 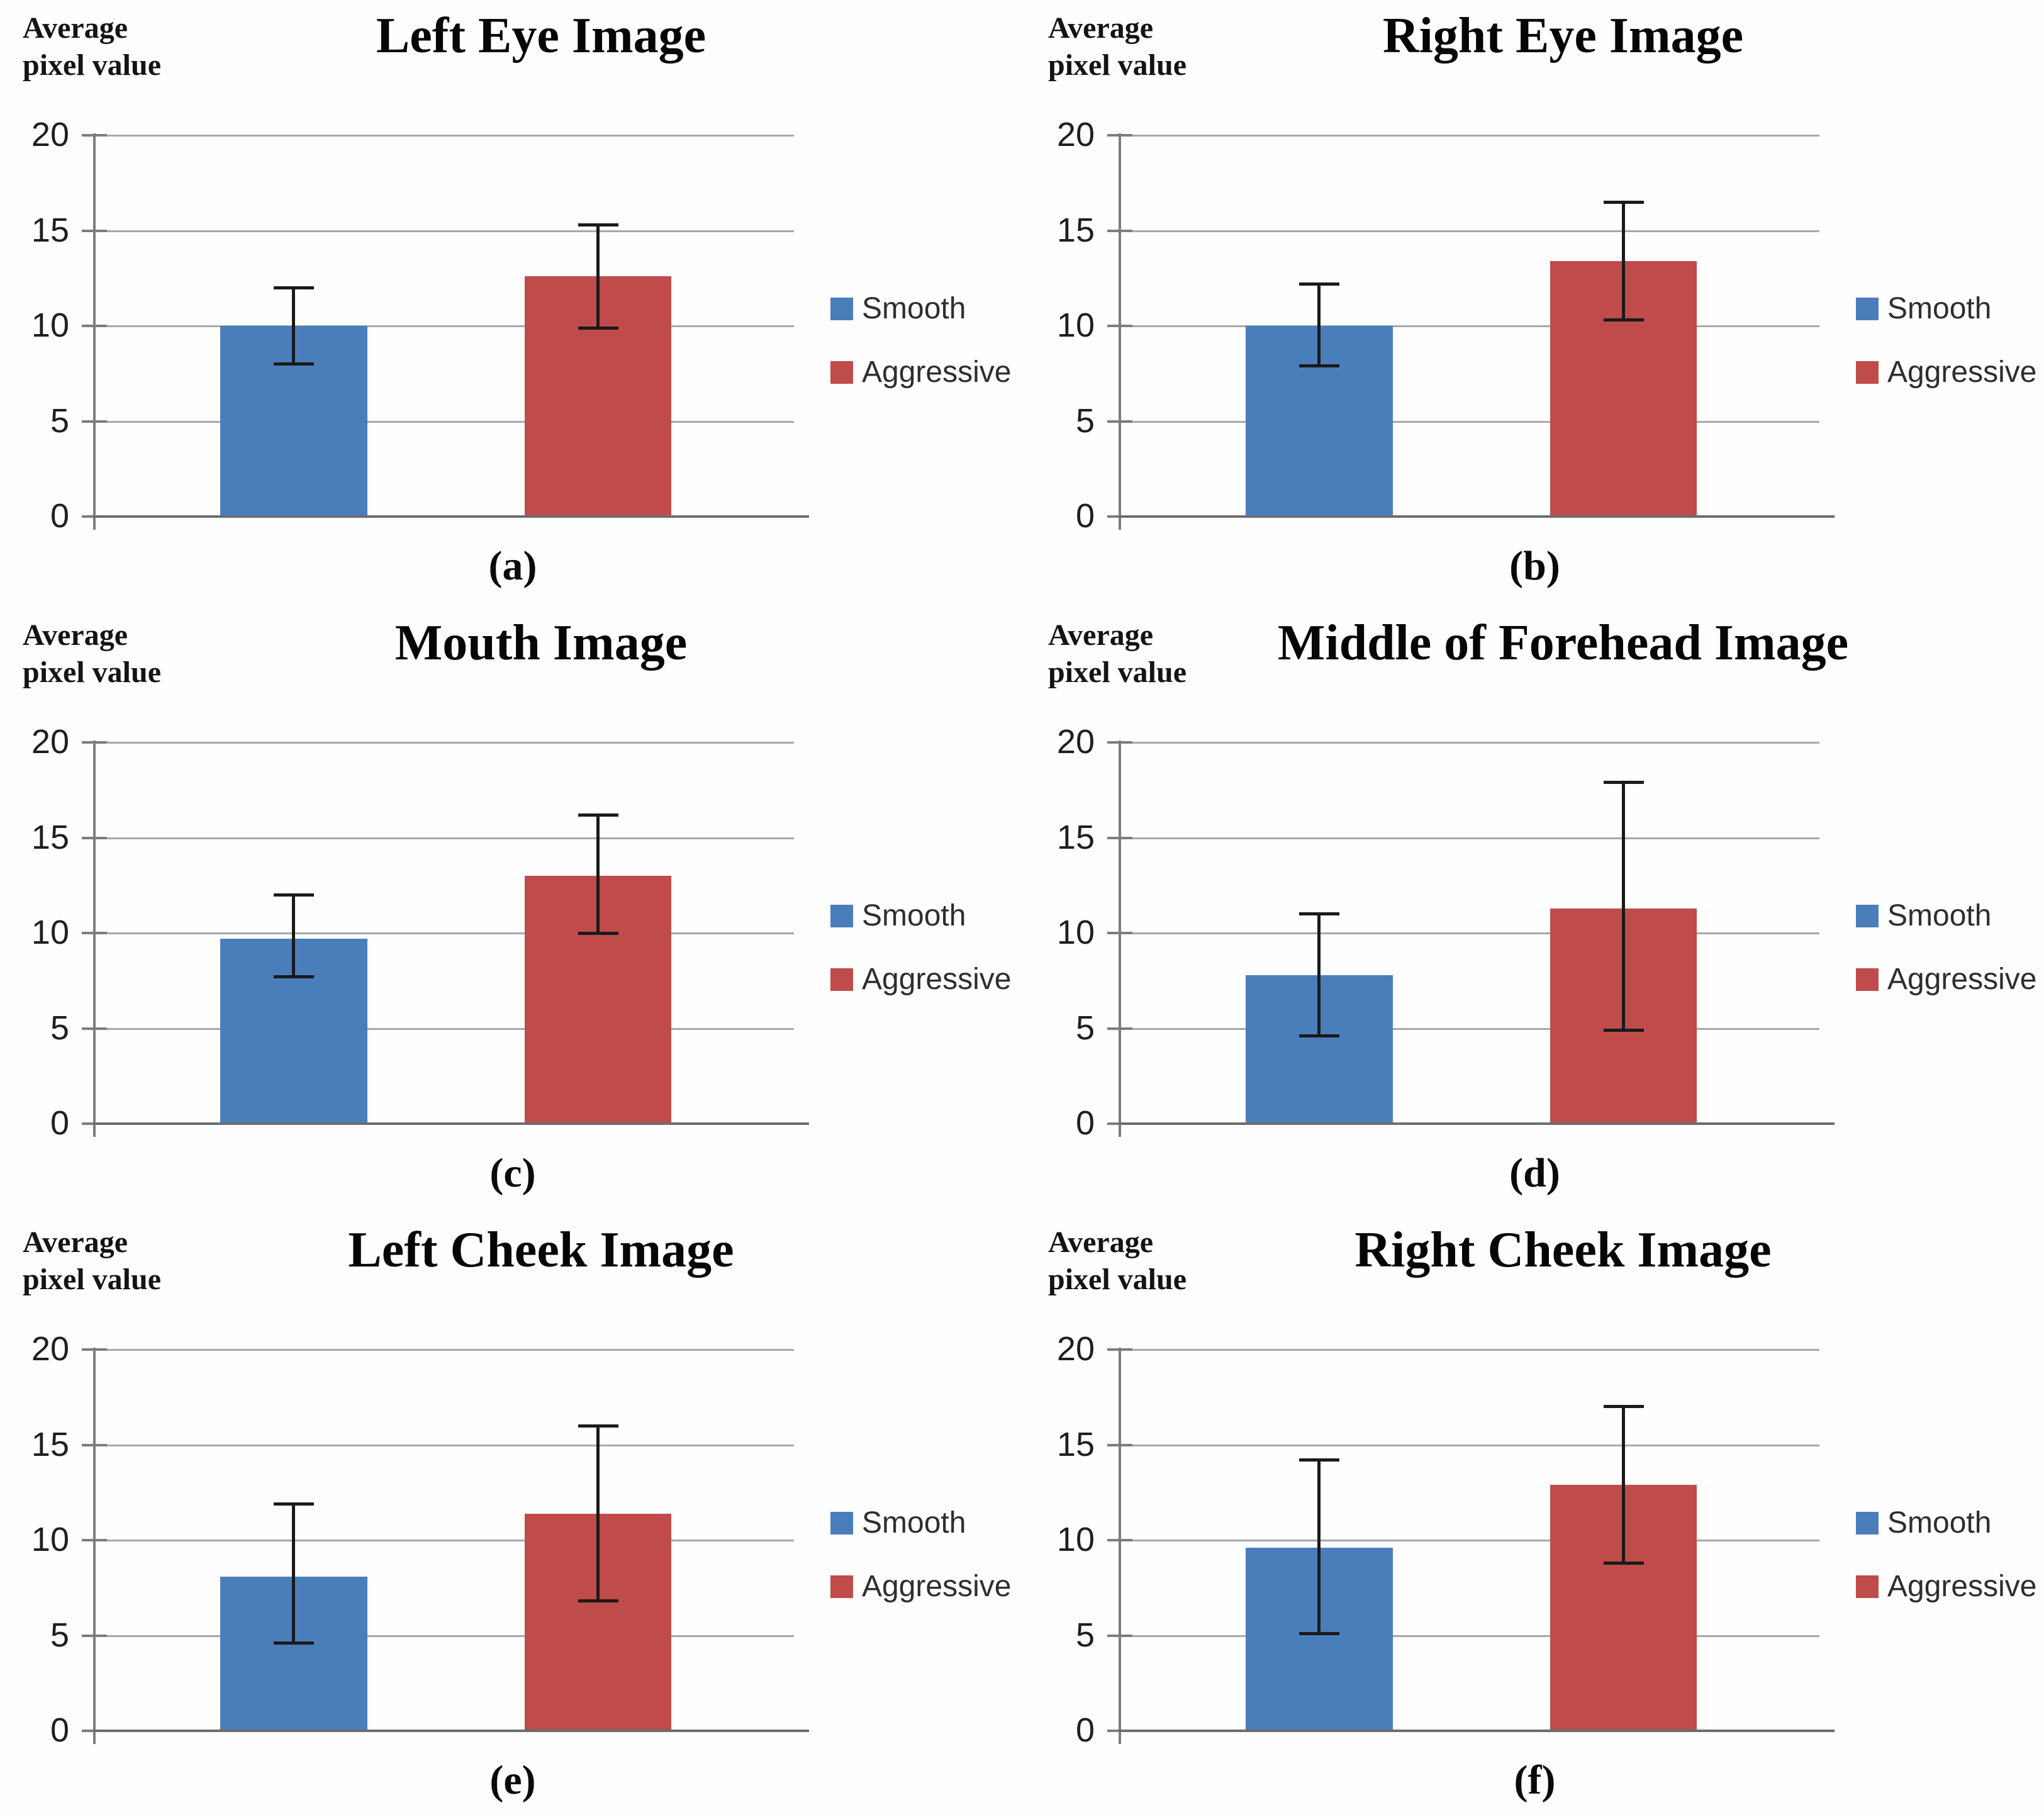 What do you see at coordinates (1535, 1780) in the screenshot?
I see `panel-caption: (f)` at bounding box center [1535, 1780].